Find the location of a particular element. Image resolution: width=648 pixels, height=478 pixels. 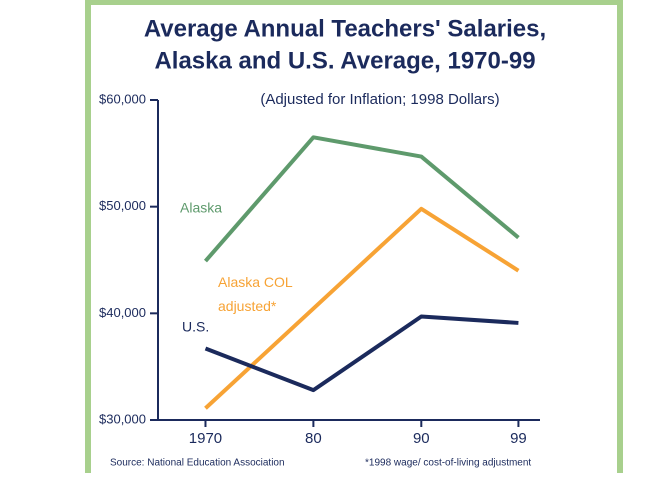

footnote: *1998 wage/ cost-of-living adjustment is located at coordinates (448, 463).